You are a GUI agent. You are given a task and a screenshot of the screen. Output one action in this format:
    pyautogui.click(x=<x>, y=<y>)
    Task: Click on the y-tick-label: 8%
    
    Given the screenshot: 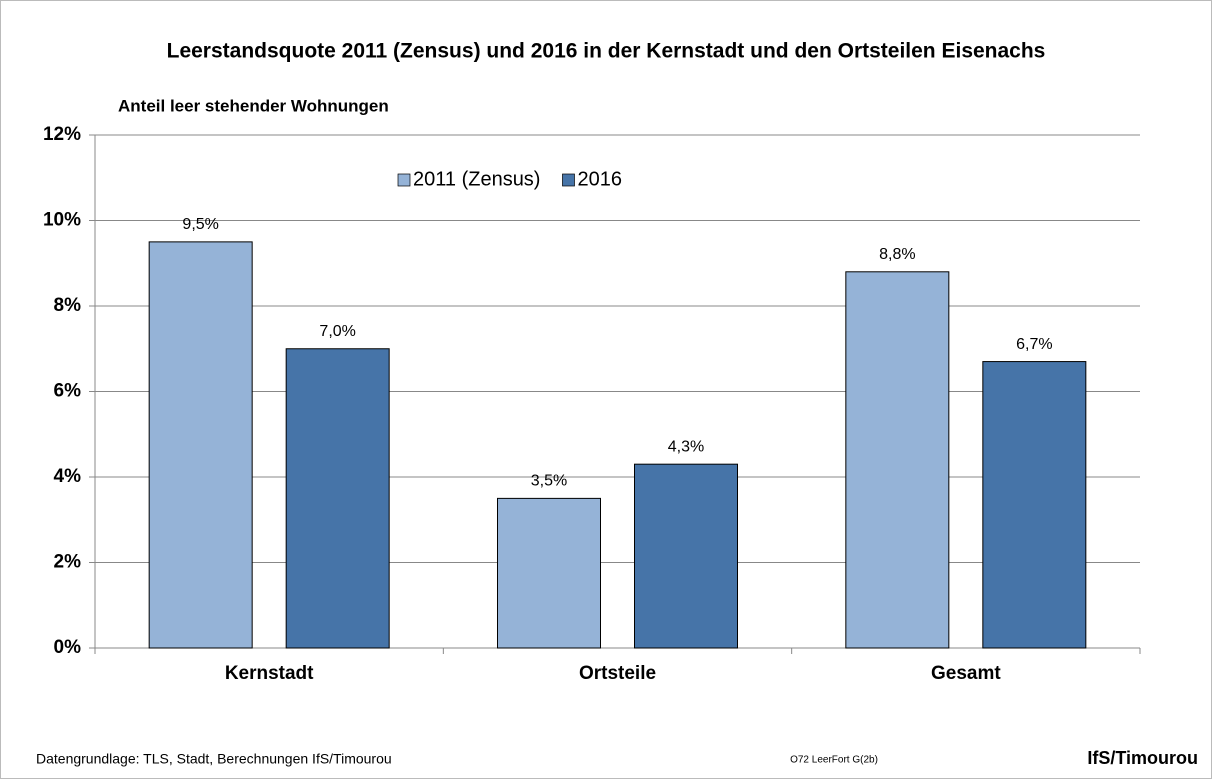 What is the action you would take?
    pyautogui.click(x=68, y=305)
    